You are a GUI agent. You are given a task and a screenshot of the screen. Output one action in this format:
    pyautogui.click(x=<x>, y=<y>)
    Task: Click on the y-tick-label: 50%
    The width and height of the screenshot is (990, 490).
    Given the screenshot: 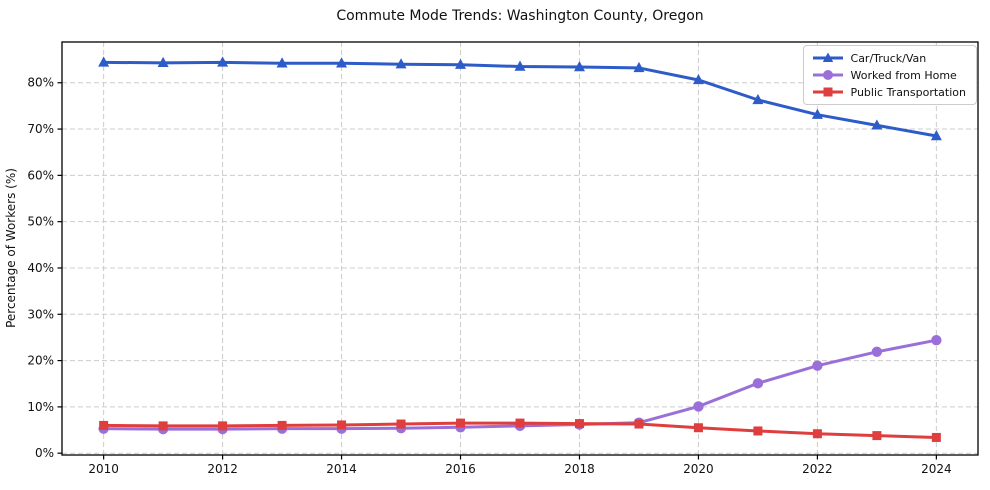 What is the action you would take?
    pyautogui.click(x=40, y=222)
    